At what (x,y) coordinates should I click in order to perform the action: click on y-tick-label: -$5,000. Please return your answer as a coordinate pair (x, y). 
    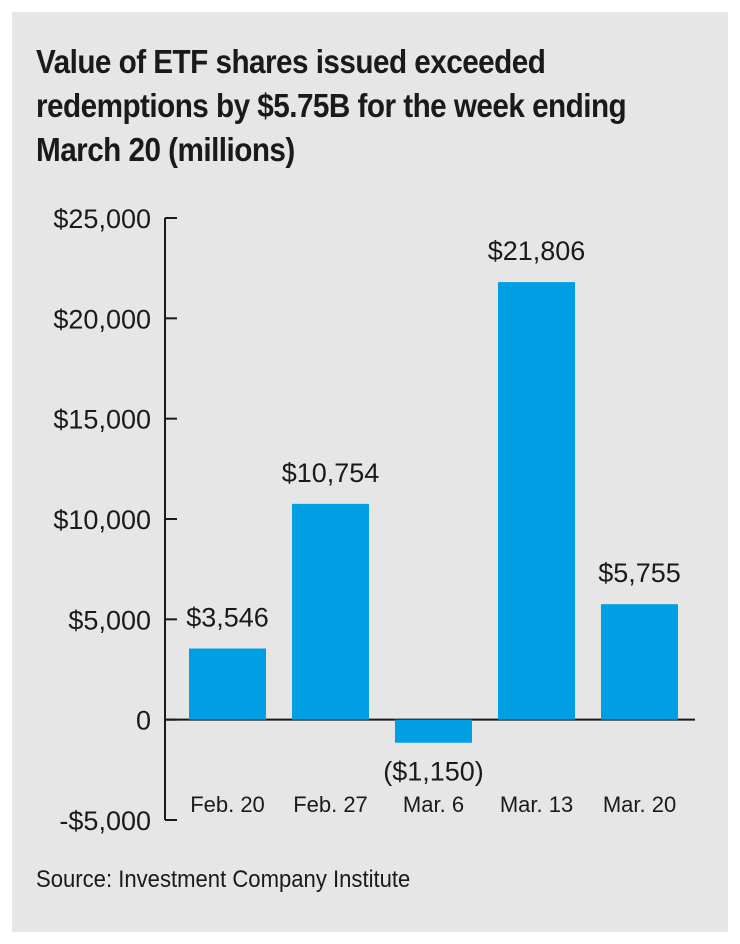
    Looking at the image, I should click on (105, 821).